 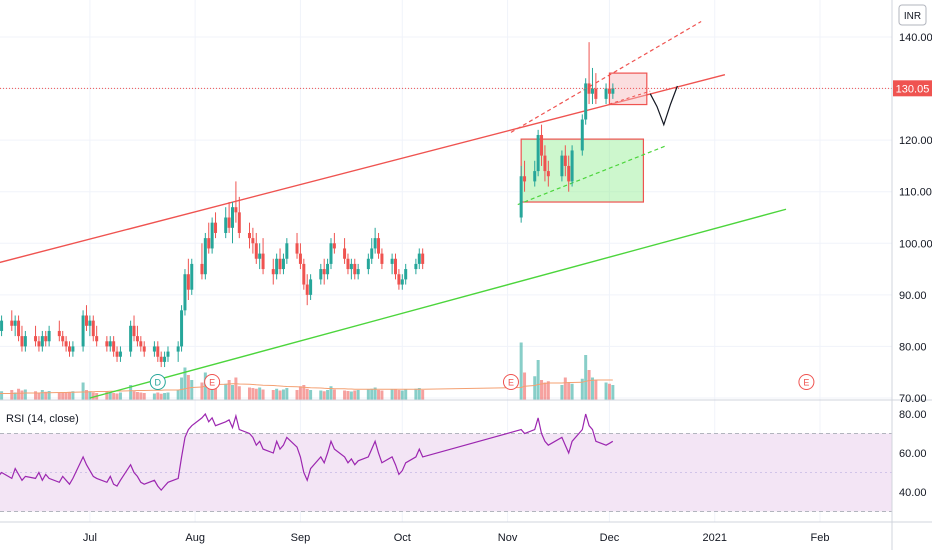 What do you see at coordinates (592, 175) in the screenshot?
I see `green-dashed-line` at bounding box center [592, 175].